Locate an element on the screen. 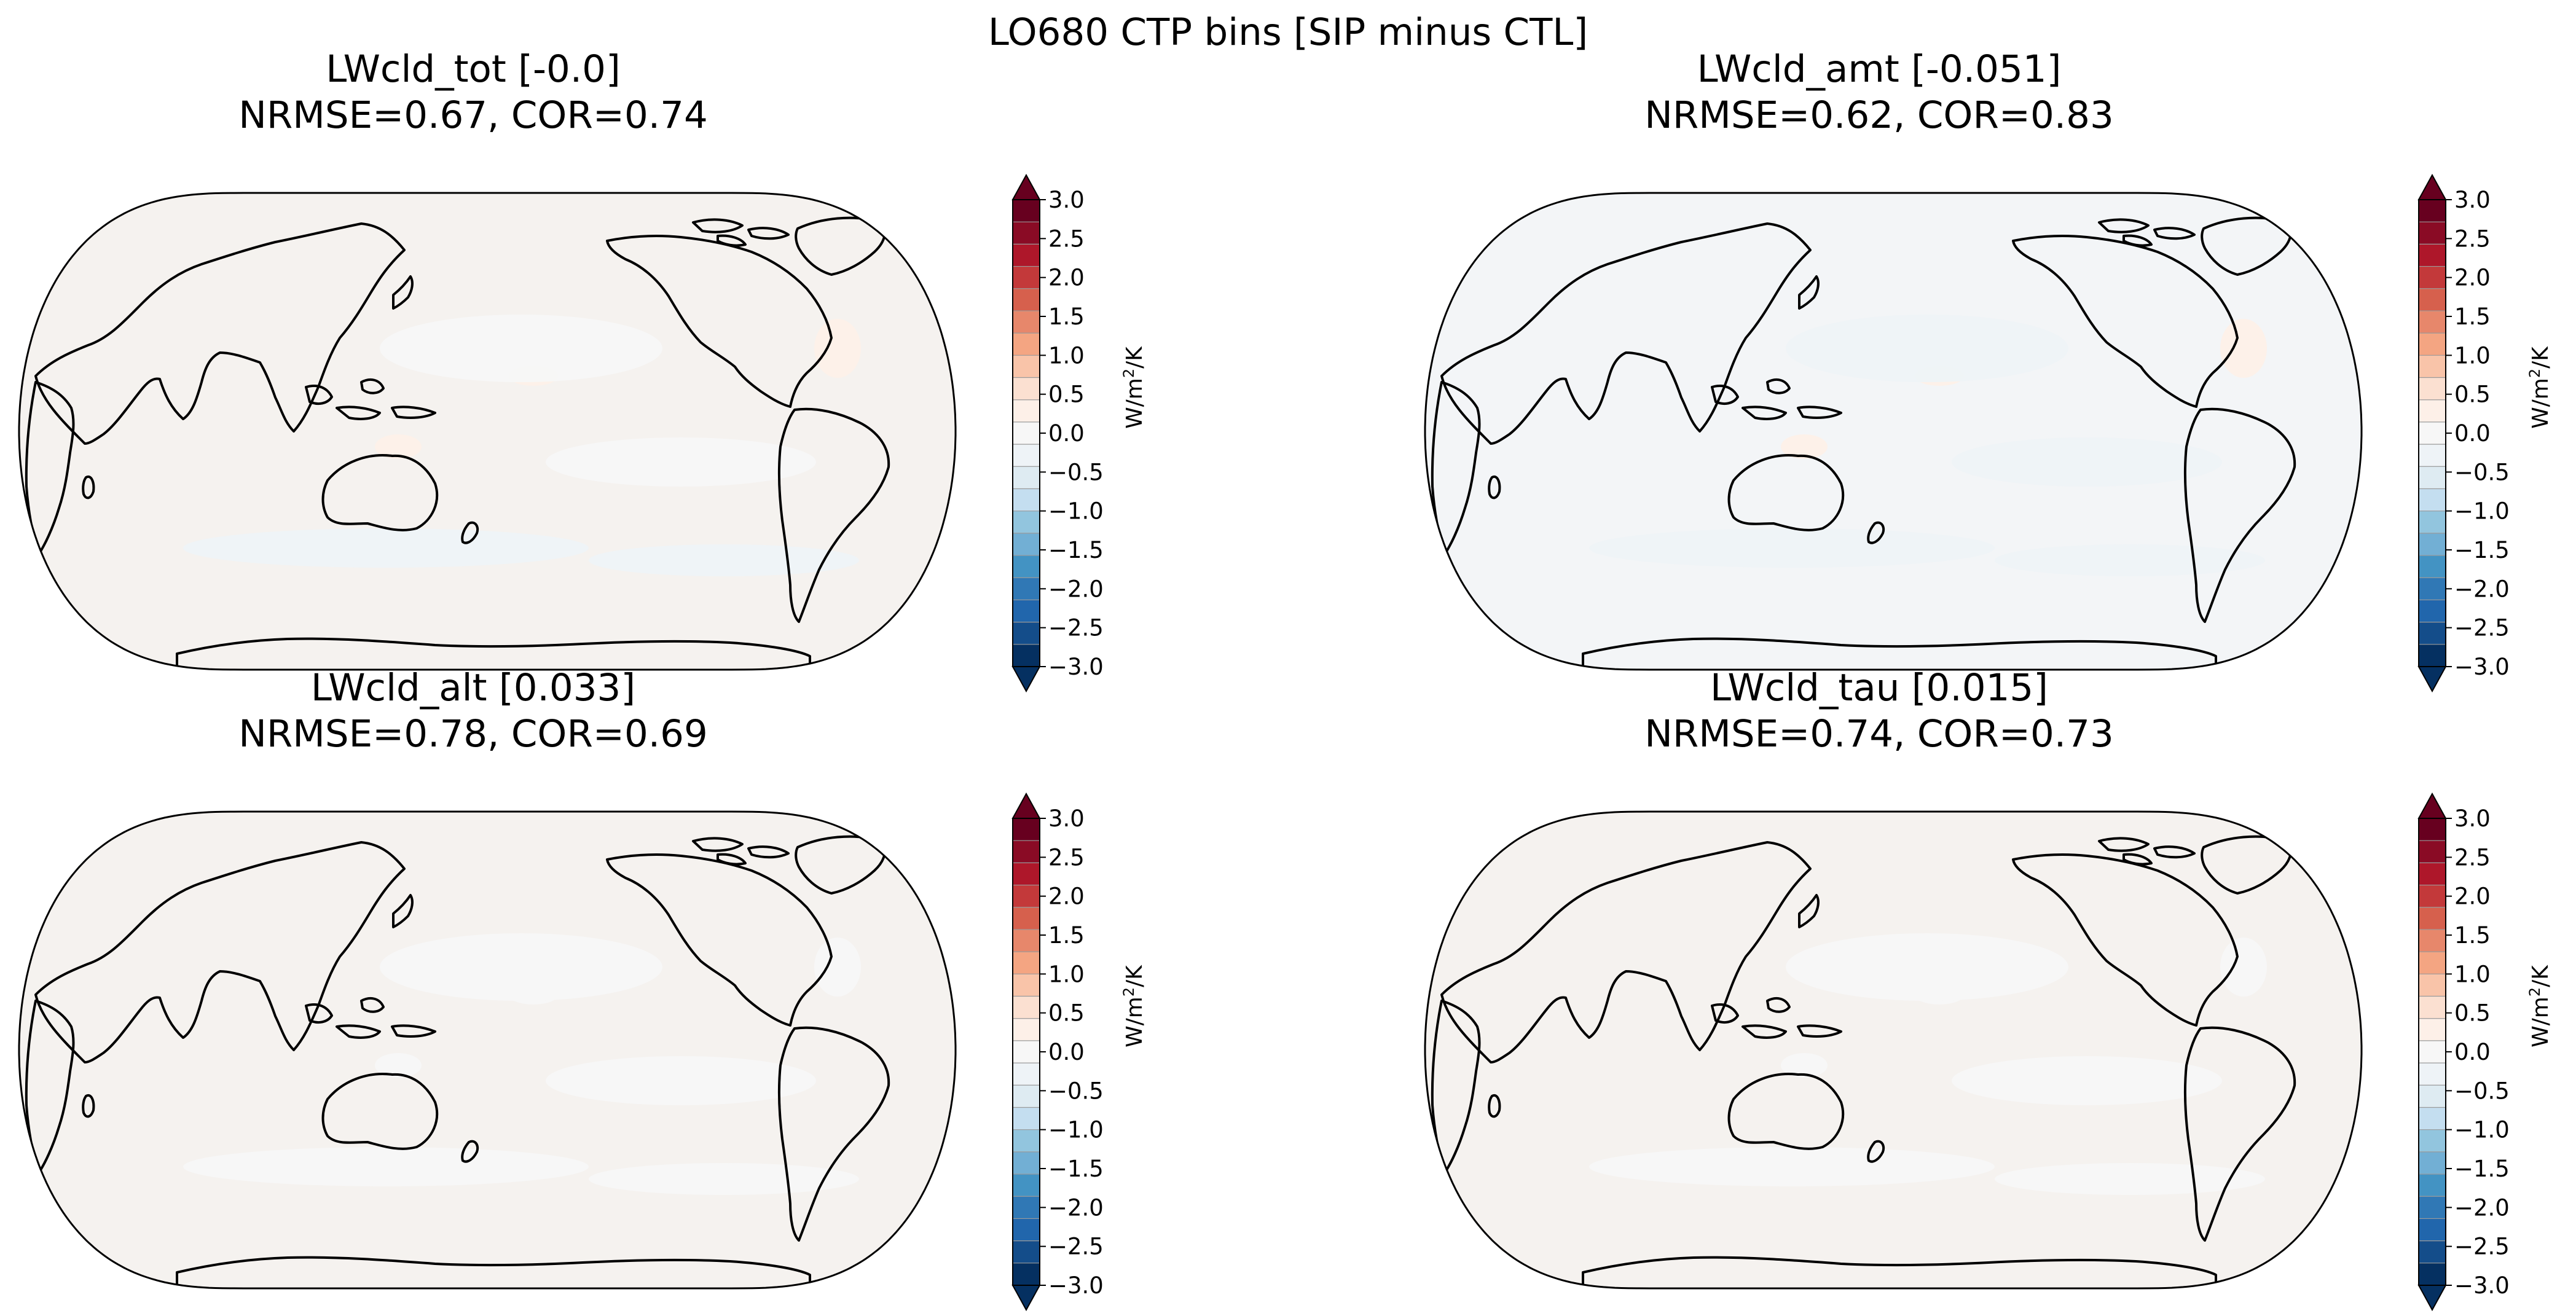 This screenshot has width=2576, height=1316. coastline-greenland is located at coordinates (840, 246).